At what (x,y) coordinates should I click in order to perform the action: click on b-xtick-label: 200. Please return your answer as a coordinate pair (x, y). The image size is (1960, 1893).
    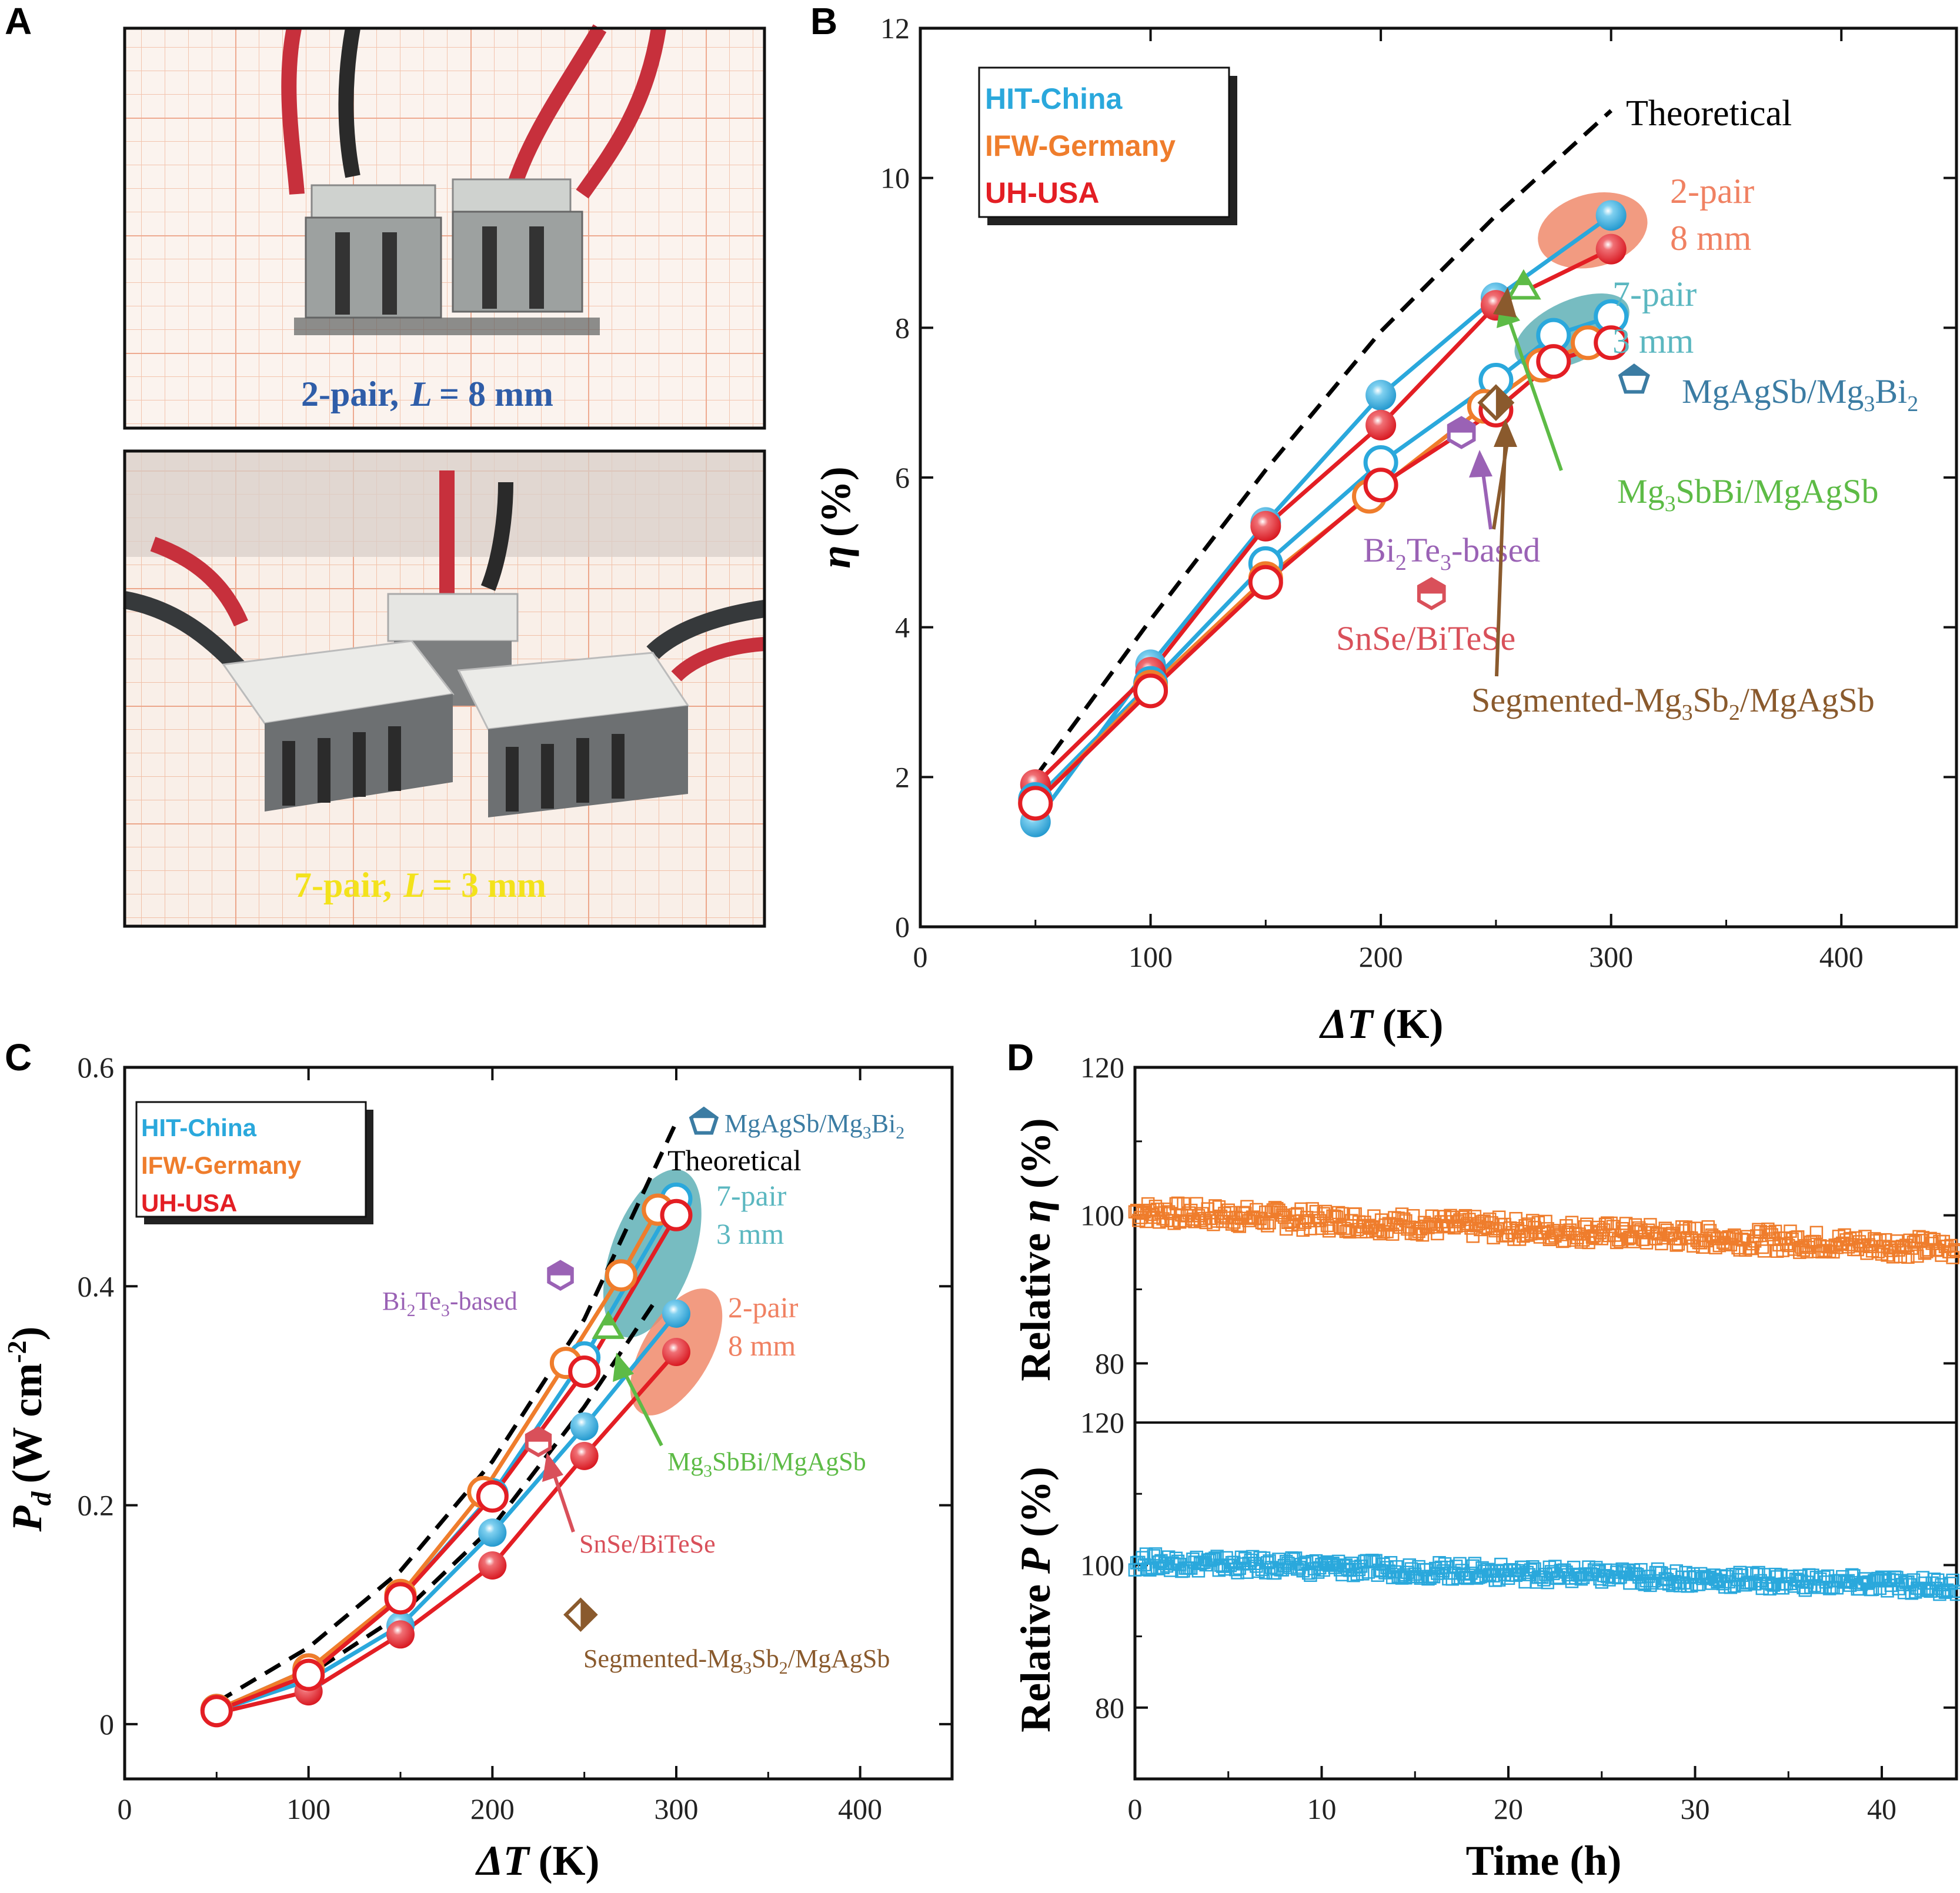
    Looking at the image, I should click on (1381, 956).